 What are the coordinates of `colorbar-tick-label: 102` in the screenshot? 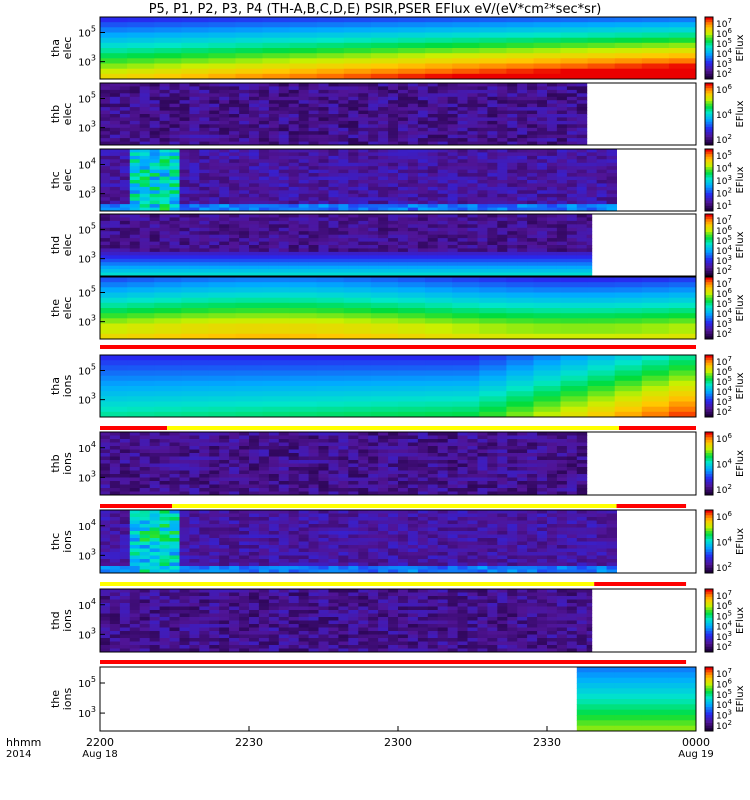 It's located at (724, 489).